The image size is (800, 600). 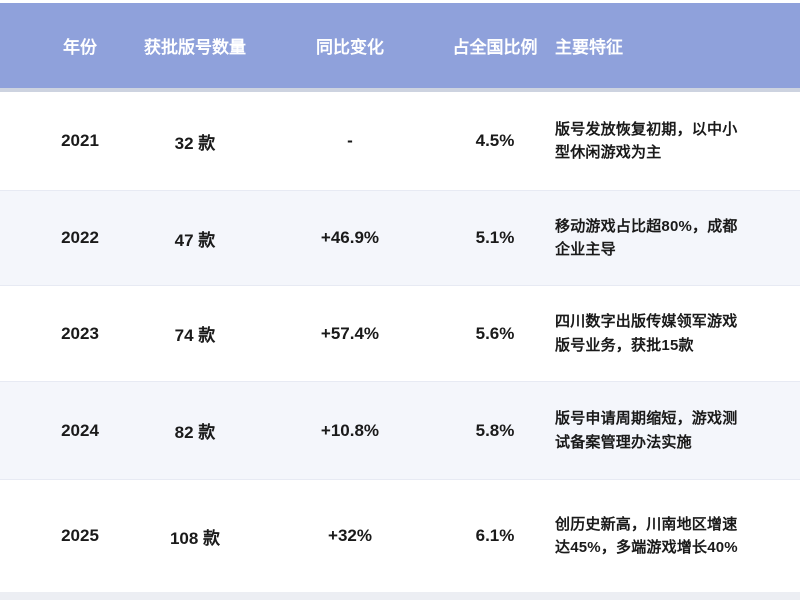 I want to click on share-cell: 4.5%, so click(x=495, y=140).